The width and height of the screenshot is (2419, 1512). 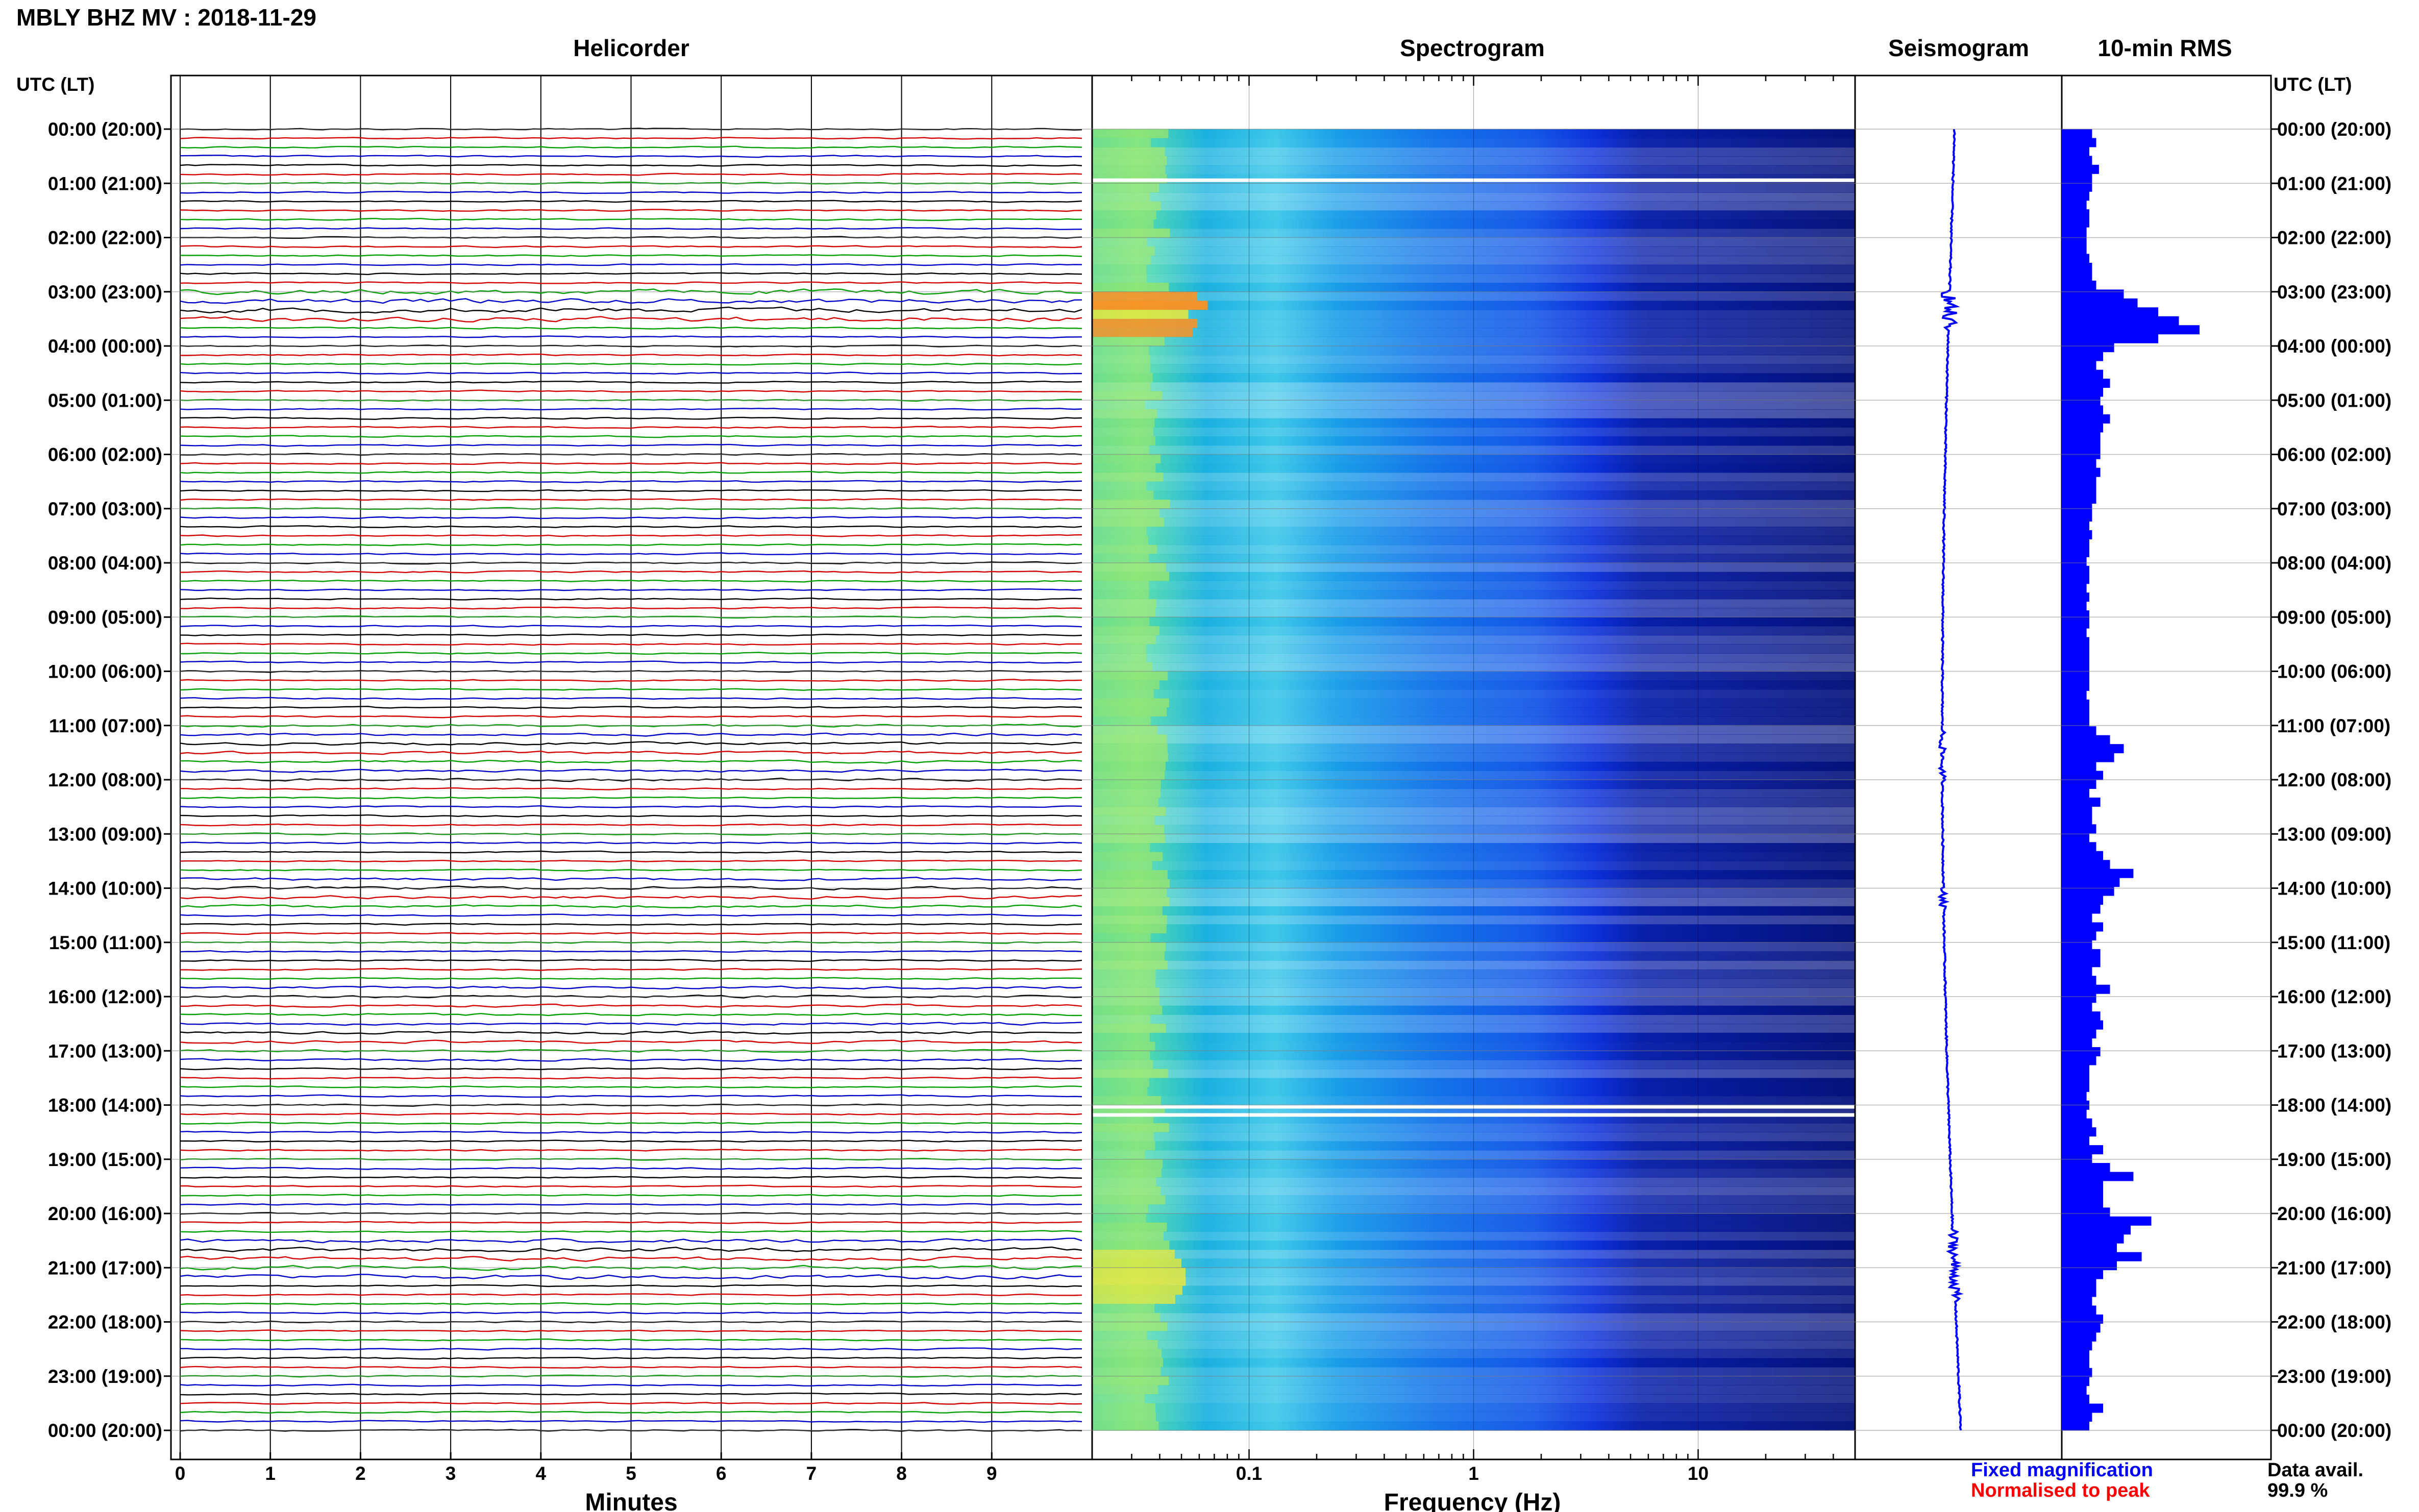 I want to click on helicorder-x-tick-label: 3, so click(x=451, y=1473).